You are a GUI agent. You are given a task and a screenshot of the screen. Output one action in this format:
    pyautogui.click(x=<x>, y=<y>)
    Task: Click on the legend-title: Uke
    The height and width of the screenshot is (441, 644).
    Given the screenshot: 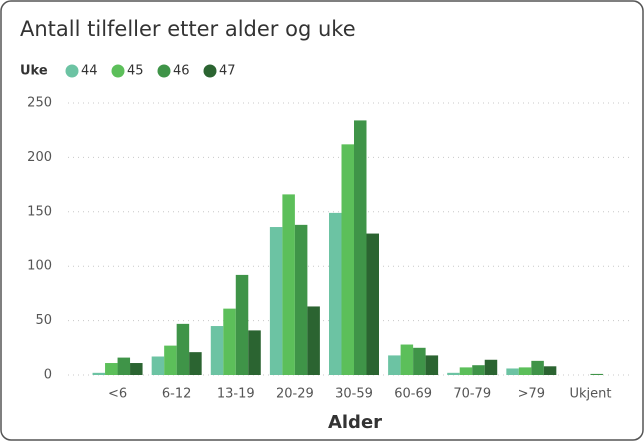 What is the action you would take?
    pyautogui.click(x=34, y=71)
    